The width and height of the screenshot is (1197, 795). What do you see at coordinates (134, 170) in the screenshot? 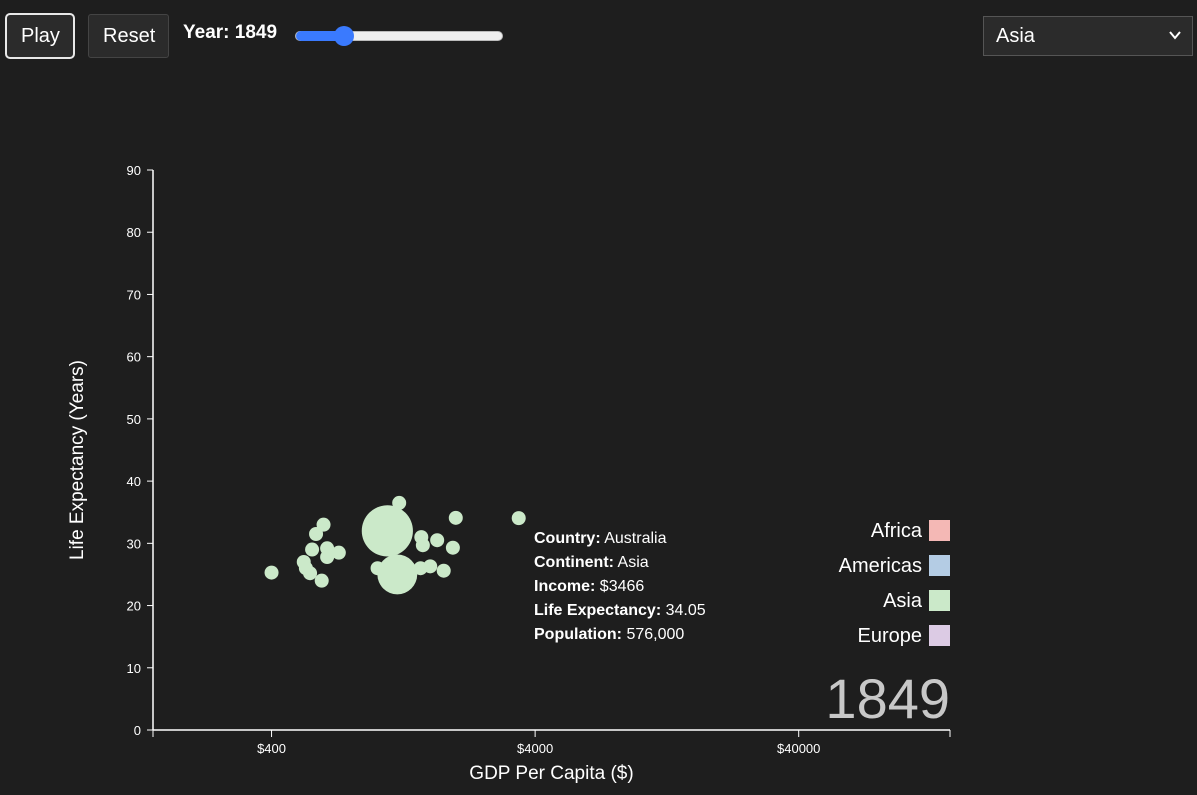
I see `y-tick-label: 90` at bounding box center [134, 170].